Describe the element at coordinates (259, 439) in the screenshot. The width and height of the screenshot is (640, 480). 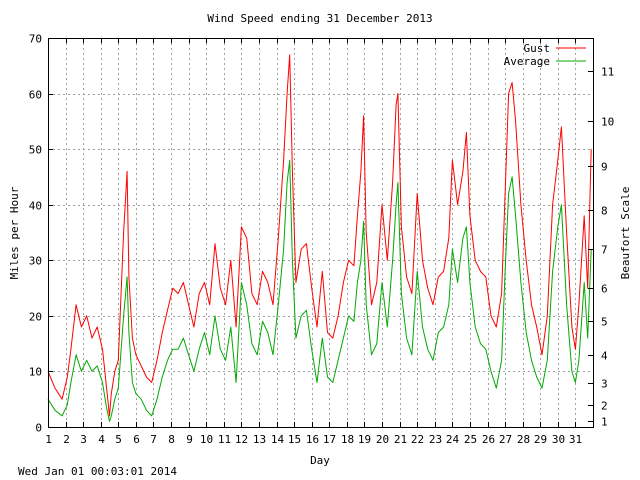
I see `x-tick-label: 13` at that location.